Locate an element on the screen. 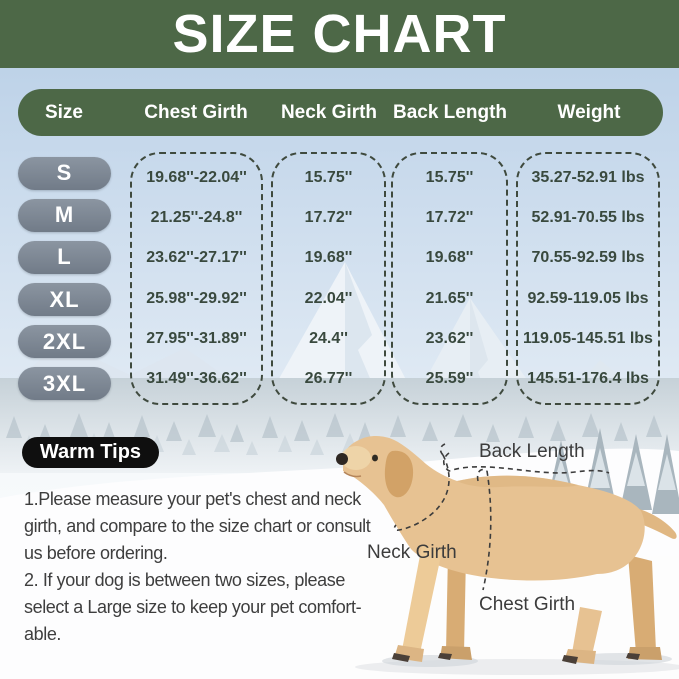  eye is located at coordinates (375, 458).